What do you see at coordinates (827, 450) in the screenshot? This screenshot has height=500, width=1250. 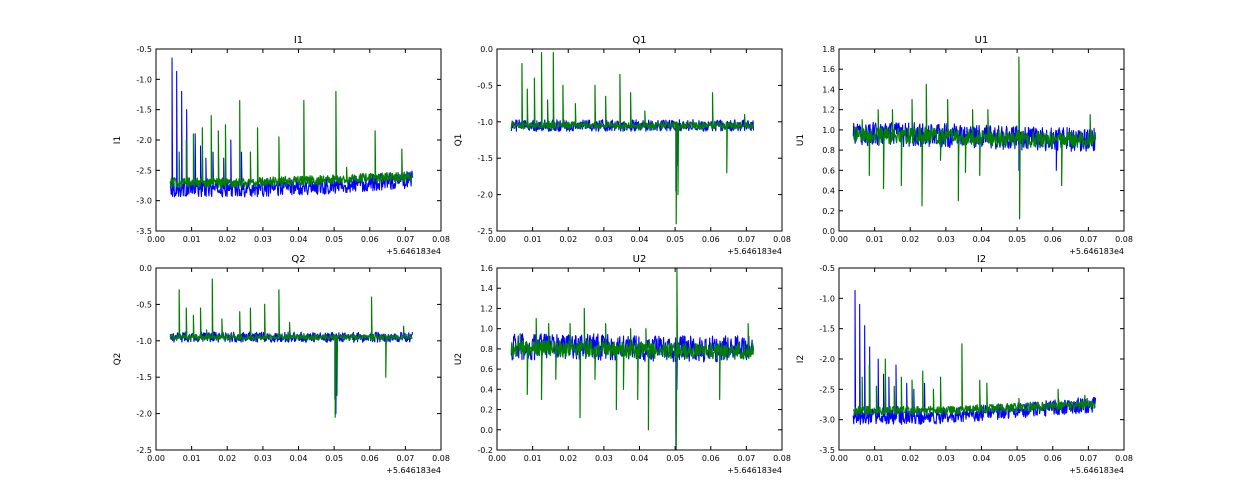 I see `y-tick-label: -3.5` at bounding box center [827, 450].